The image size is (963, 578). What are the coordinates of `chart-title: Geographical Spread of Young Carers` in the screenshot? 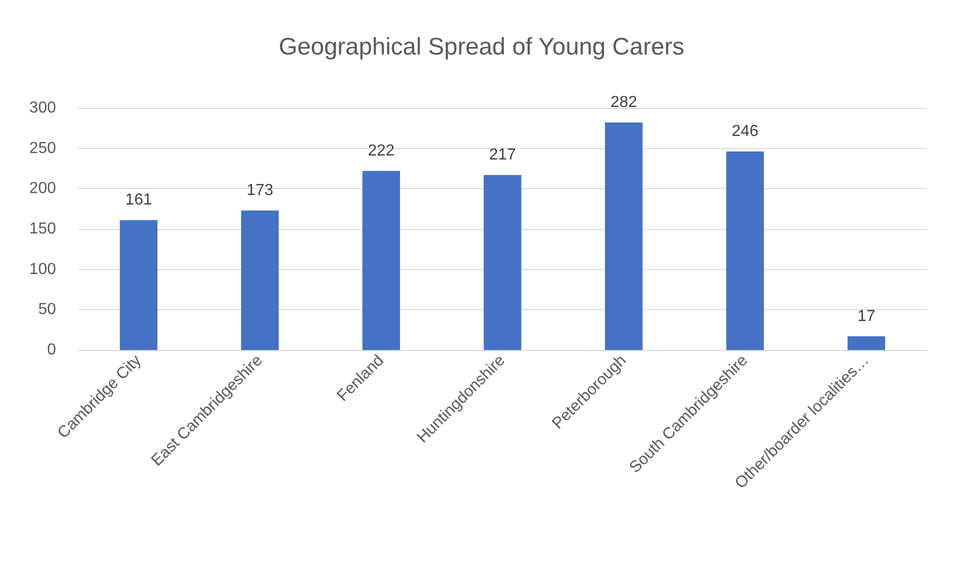 It's located at (481, 47).